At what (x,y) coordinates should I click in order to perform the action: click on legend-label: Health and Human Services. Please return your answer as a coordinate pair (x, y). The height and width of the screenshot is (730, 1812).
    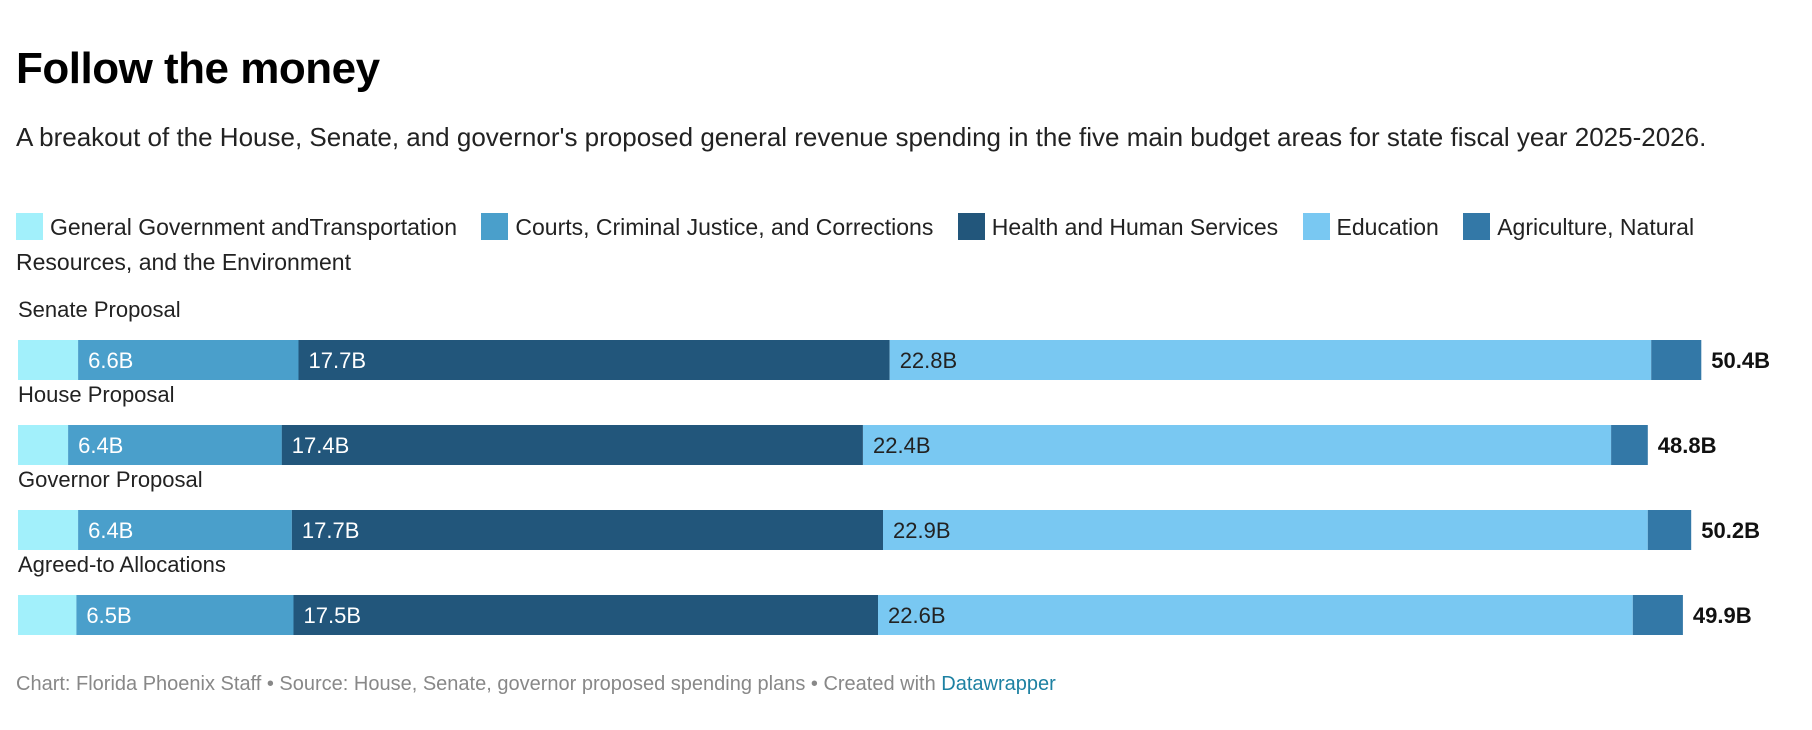
    Looking at the image, I should click on (1135, 227).